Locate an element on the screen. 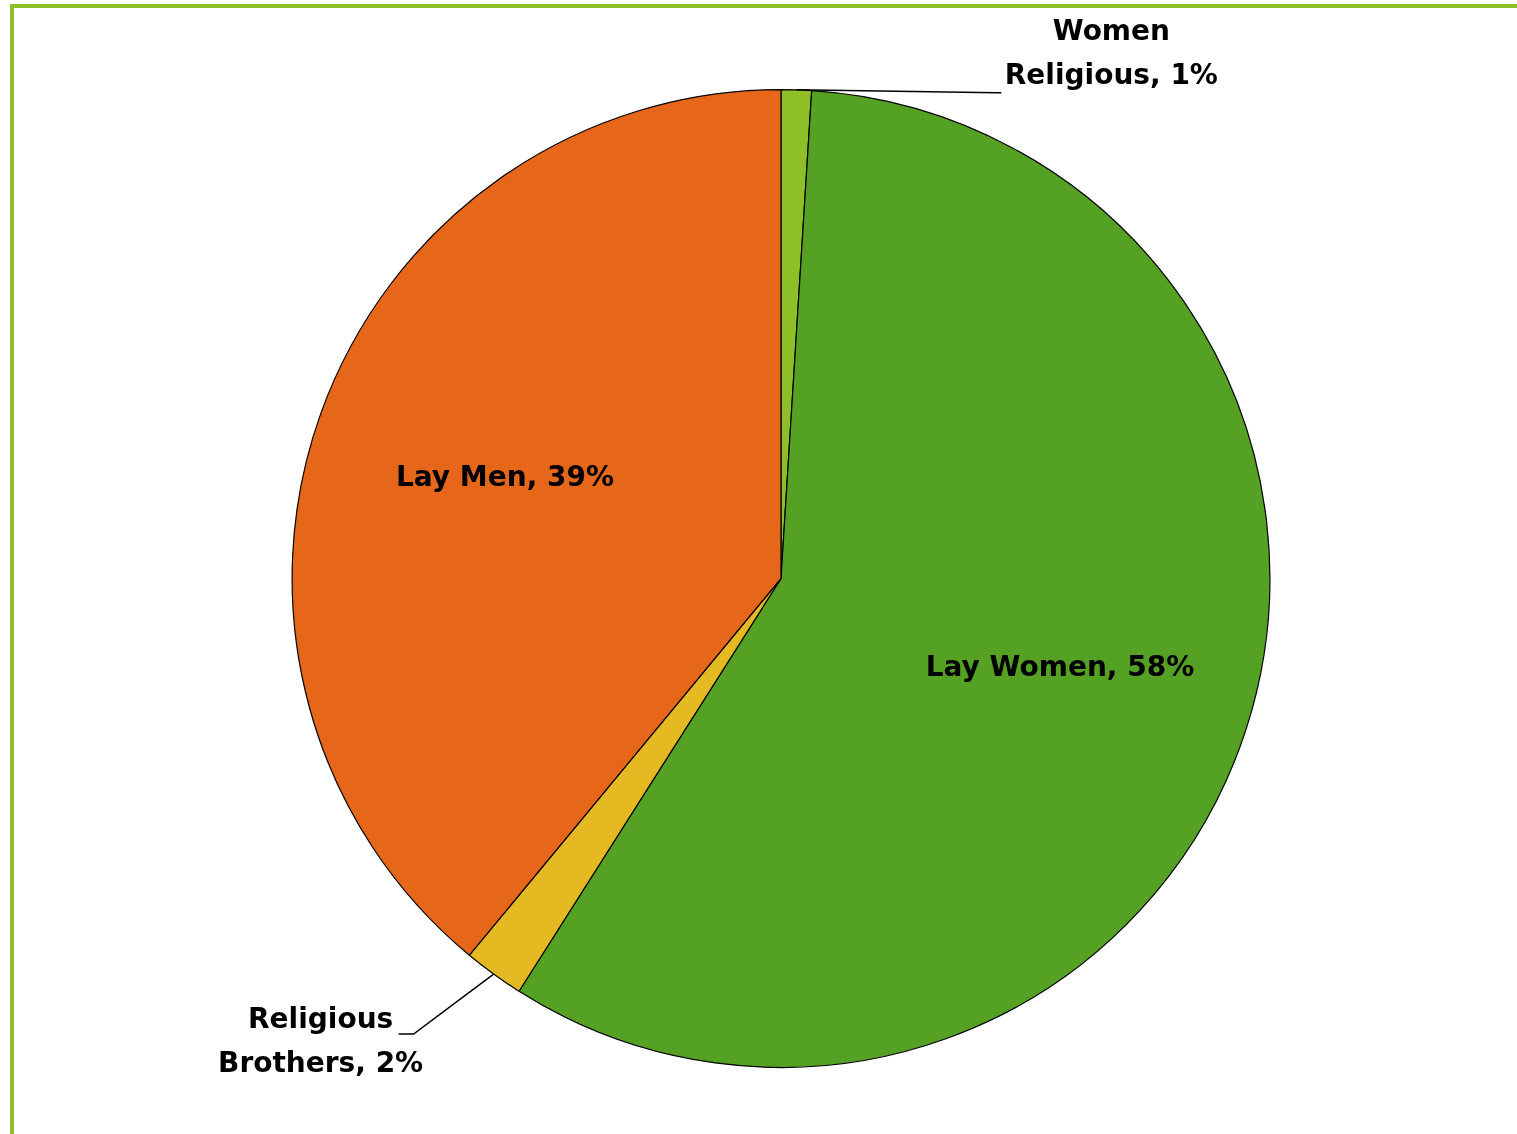  slice-label: Lay Women, 58% is located at coordinates (1060, 667).